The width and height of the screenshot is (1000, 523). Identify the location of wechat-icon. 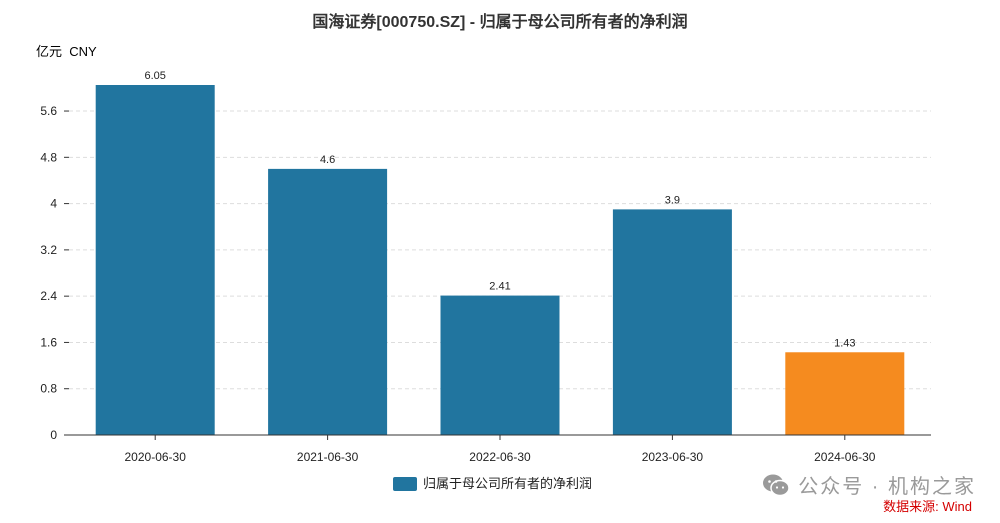
(776, 485).